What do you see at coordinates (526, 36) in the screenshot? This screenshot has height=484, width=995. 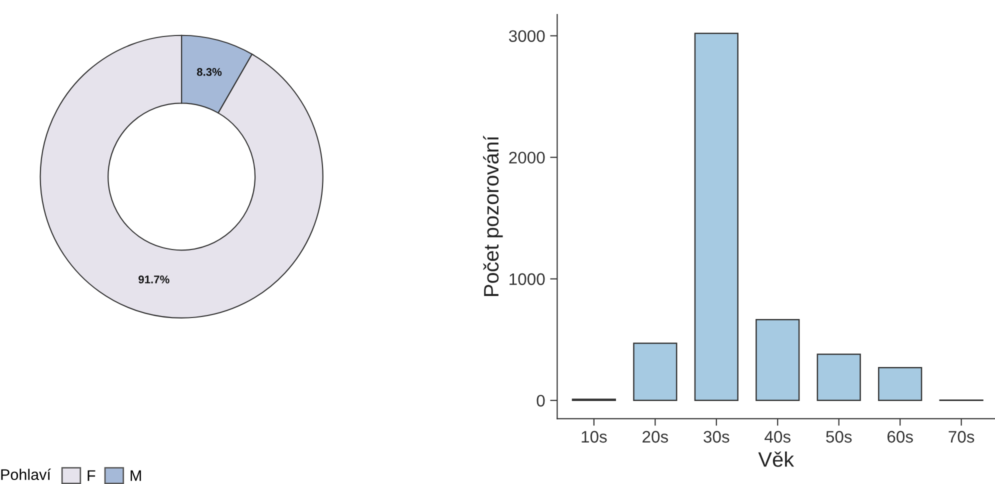 I see `y-tick-label: 3000` at bounding box center [526, 36].